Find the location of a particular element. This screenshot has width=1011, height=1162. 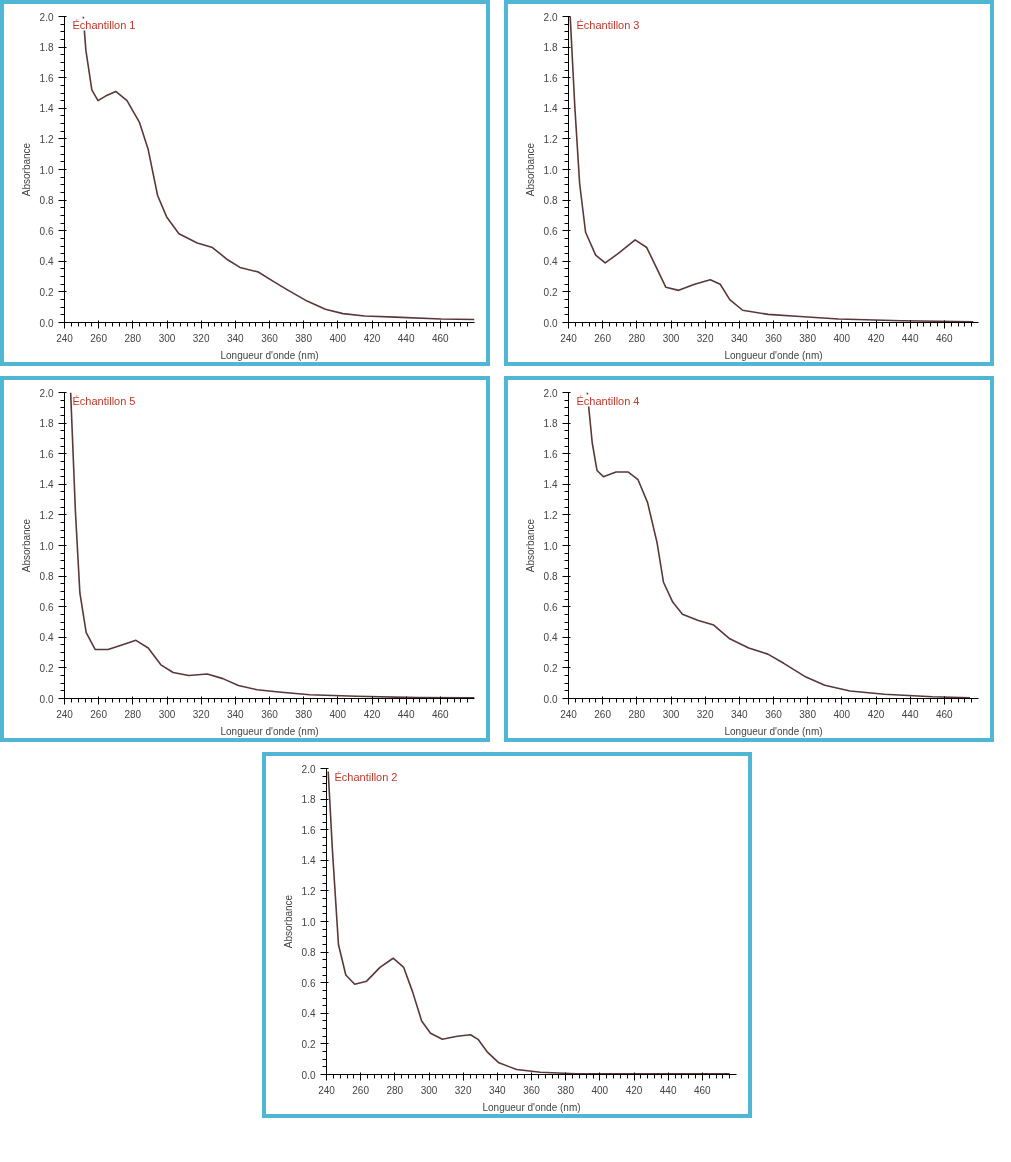

chart-title: Échantillon 5 is located at coordinates (104, 400).